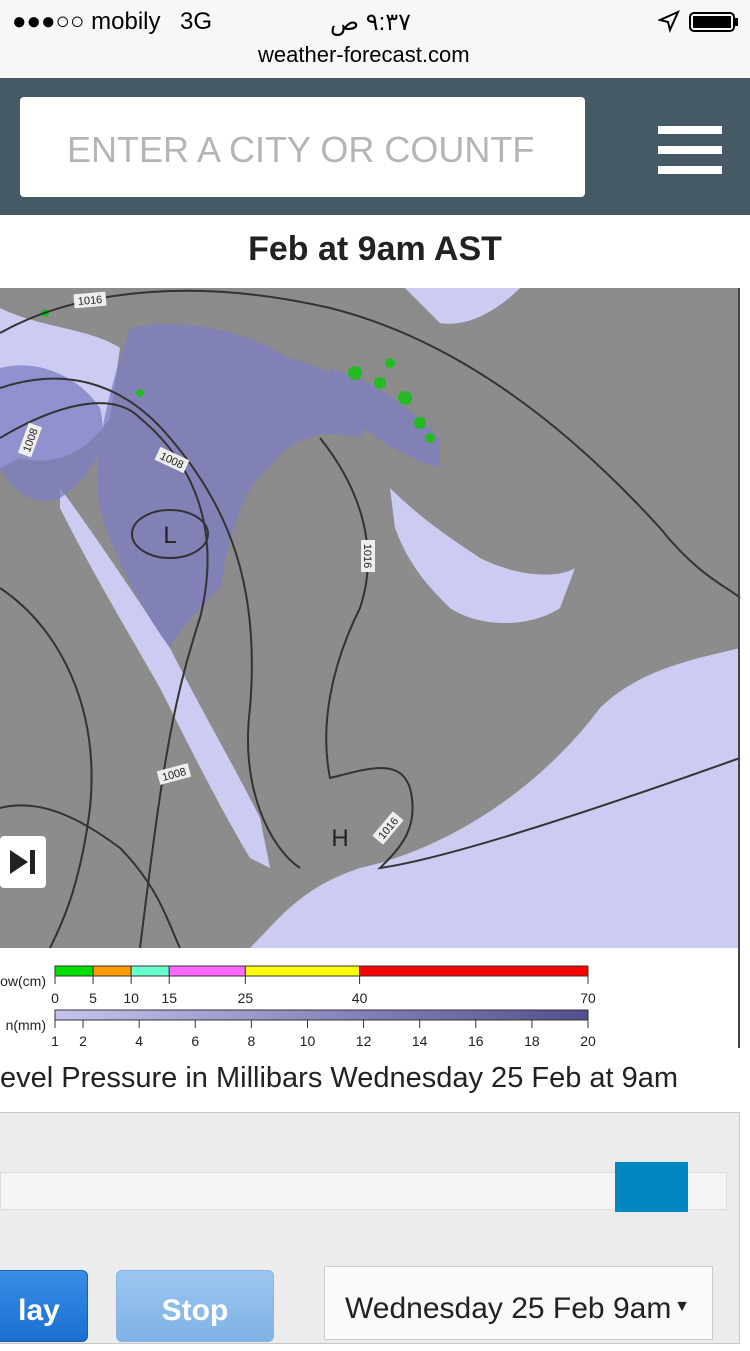  Describe the element at coordinates (420, 1040) in the screenshot. I see `legend-tick-label: 14` at that location.